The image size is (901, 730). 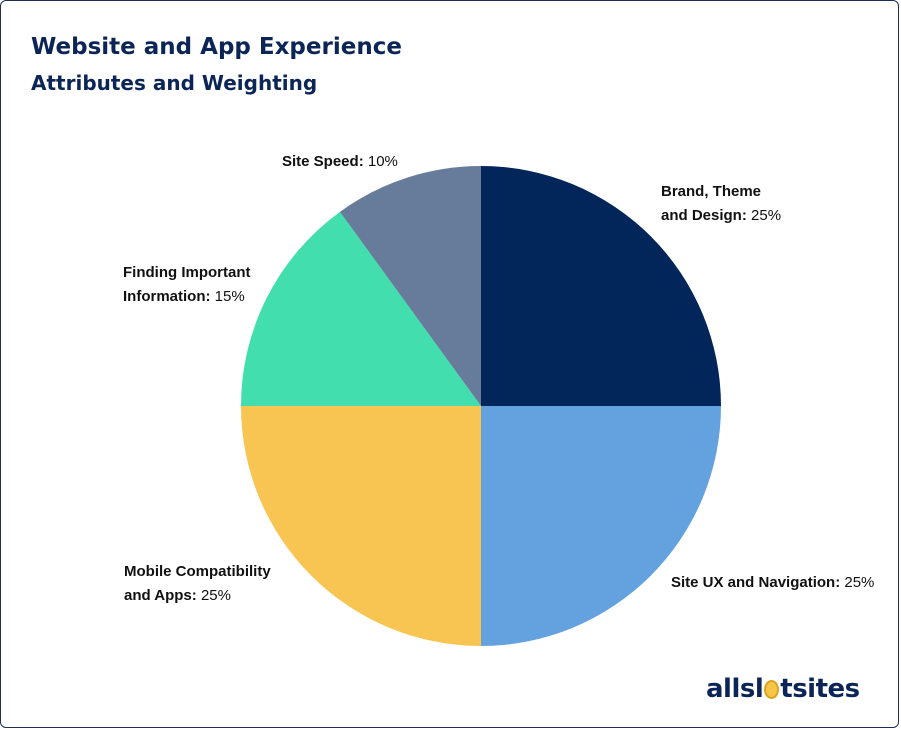 I want to click on allslotsites-logo: allsl tsites, so click(x=783, y=689).